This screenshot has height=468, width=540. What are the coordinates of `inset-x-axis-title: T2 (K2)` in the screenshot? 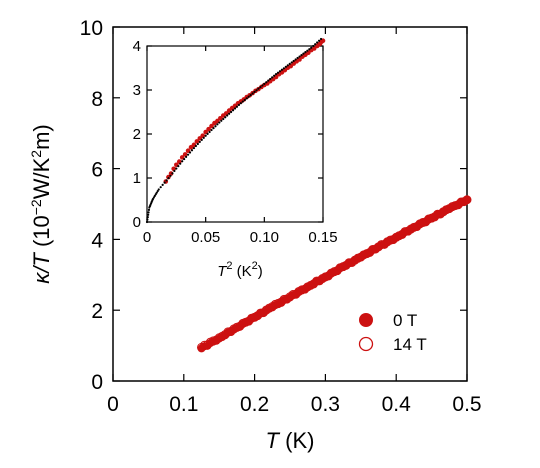 It's located at (240, 270).